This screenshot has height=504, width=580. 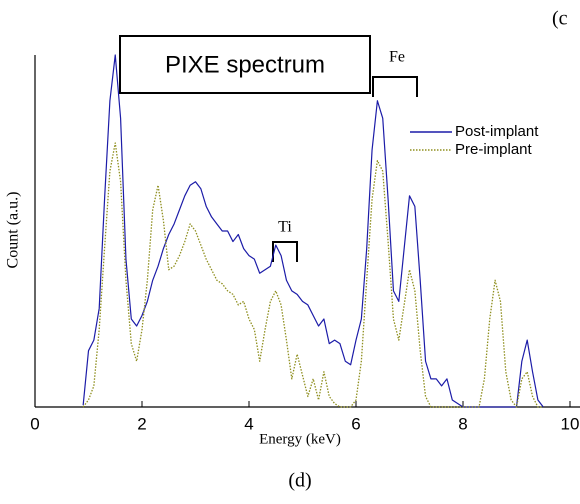 What do you see at coordinates (570, 423) in the screenshot?
I see `x-tick-label: 10` at bounding box center [570, 423].